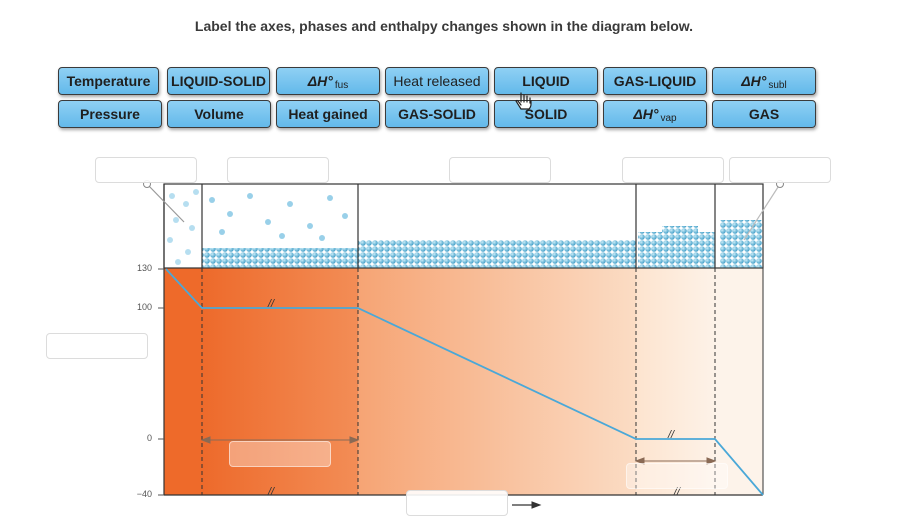 This screenshot has width=902, height=522. I want to click on chip-subscript: subl, so click(777, 85).